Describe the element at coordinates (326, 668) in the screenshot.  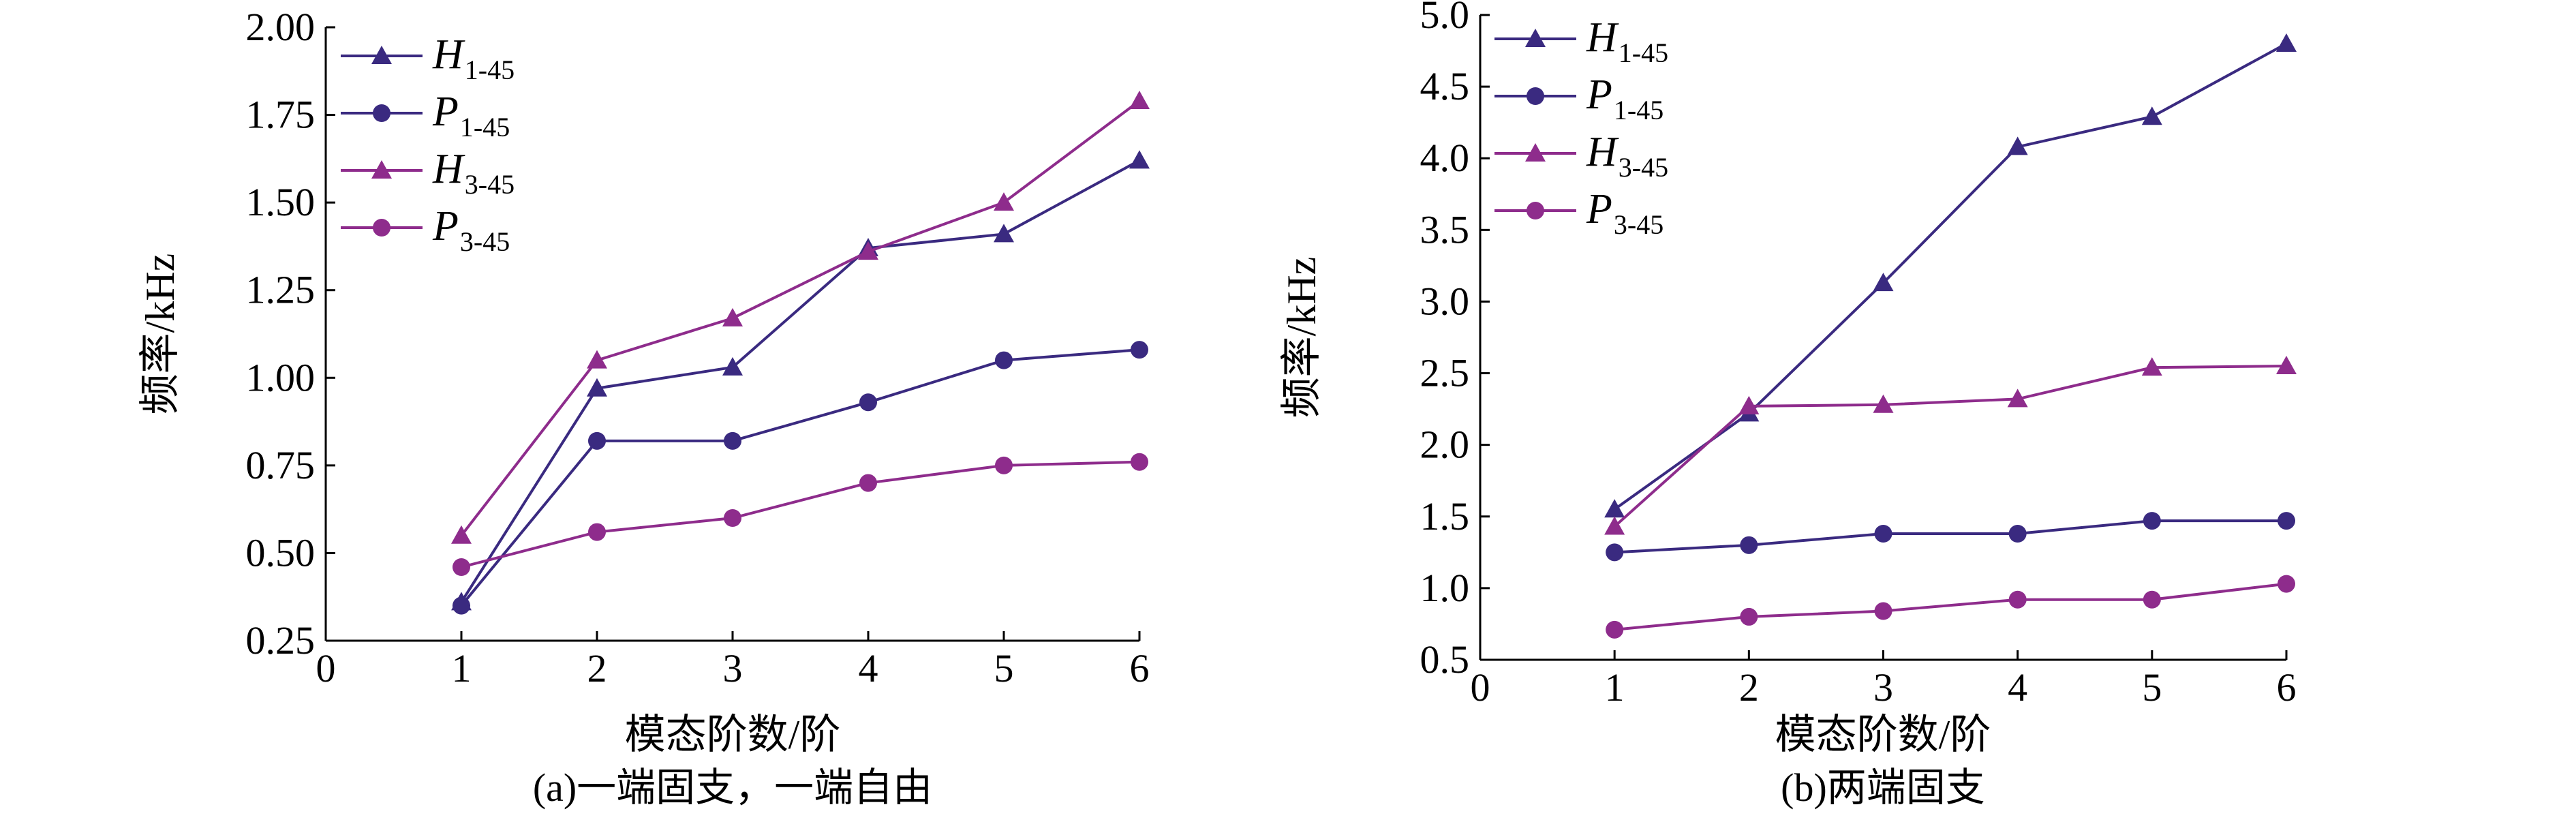
I see `x-tick-label: 0` at that location.